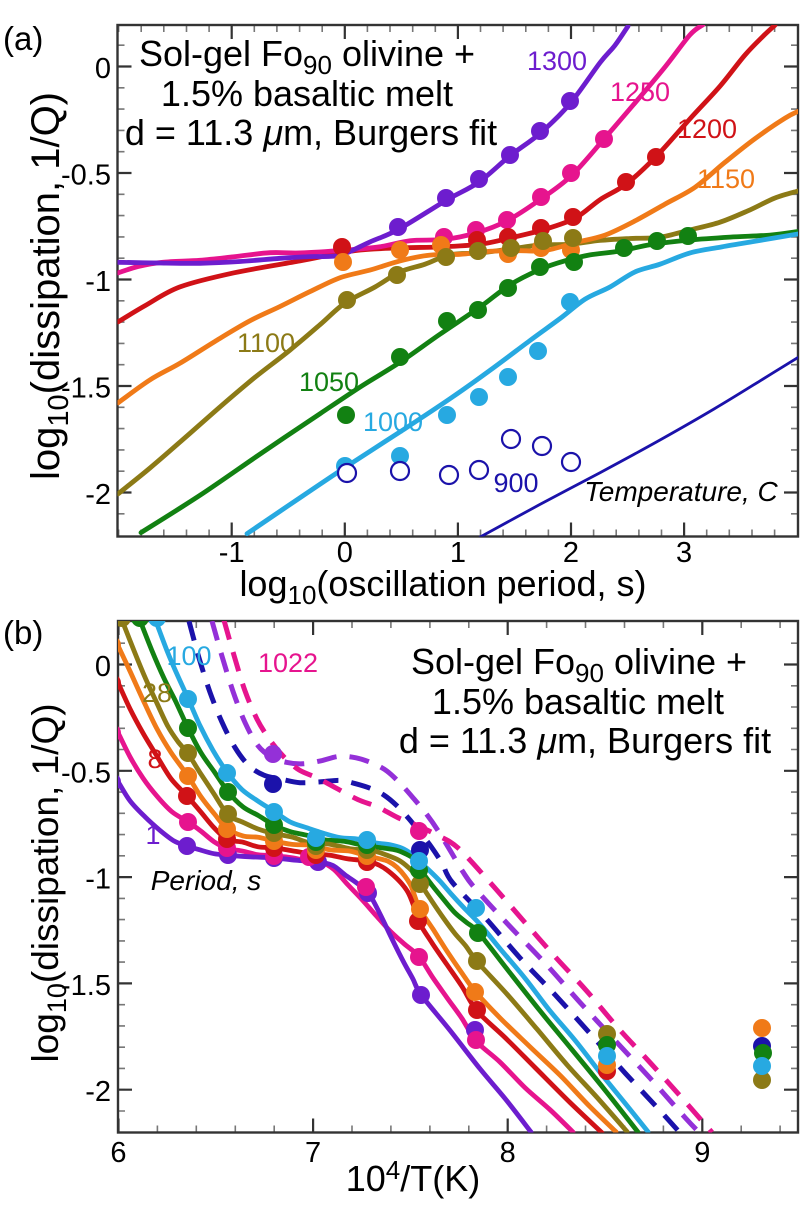 The height and width of the screenshot is (1205, 805). Describe the element at coordinates (557, 61) in the screenshot. I see `svg-text: 1300` at that location.